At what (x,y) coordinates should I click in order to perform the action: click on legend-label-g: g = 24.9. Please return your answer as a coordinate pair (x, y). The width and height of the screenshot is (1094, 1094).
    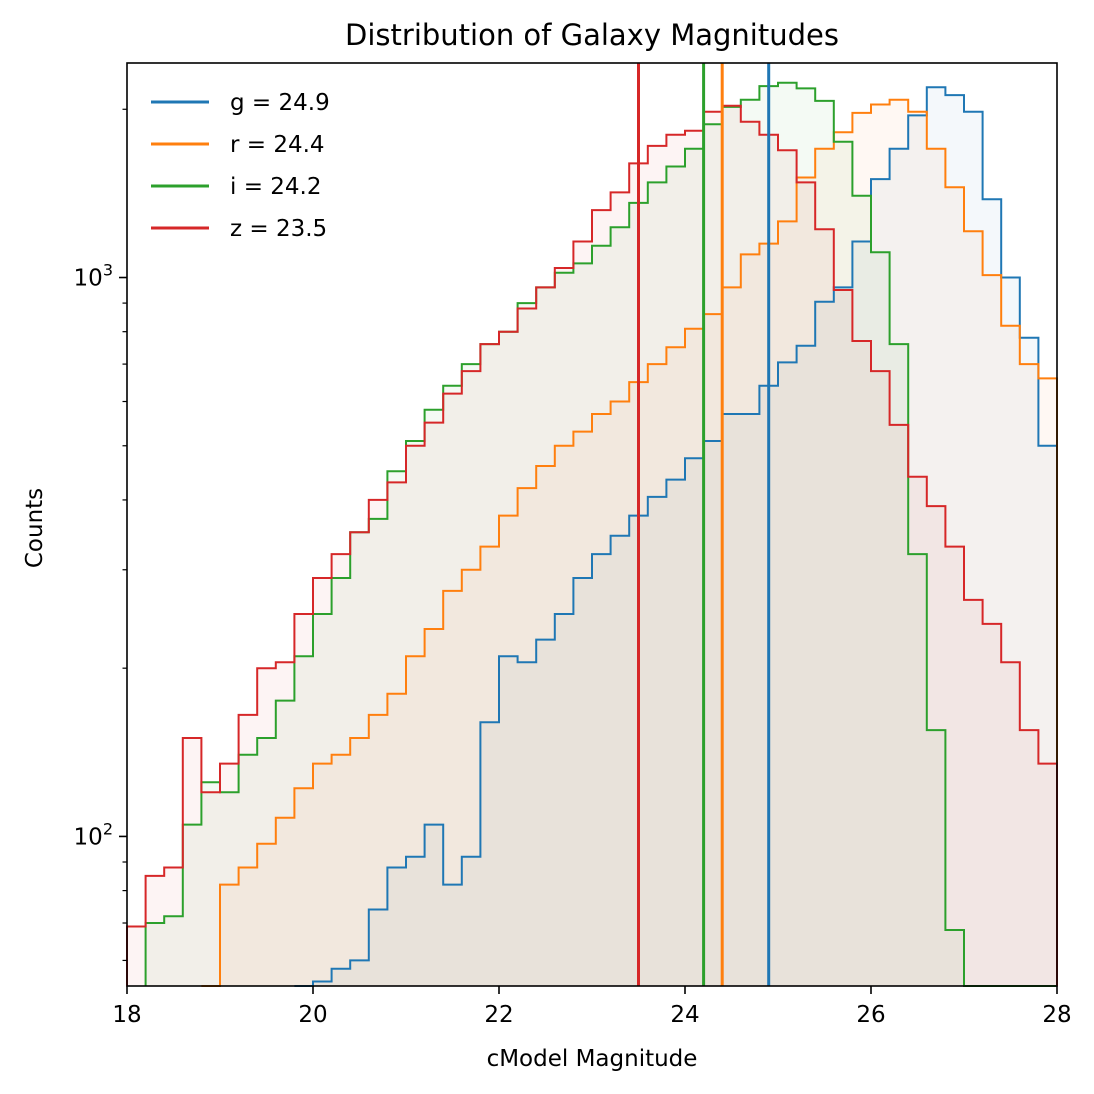
    Looking at the image, I should click on (280, 103).